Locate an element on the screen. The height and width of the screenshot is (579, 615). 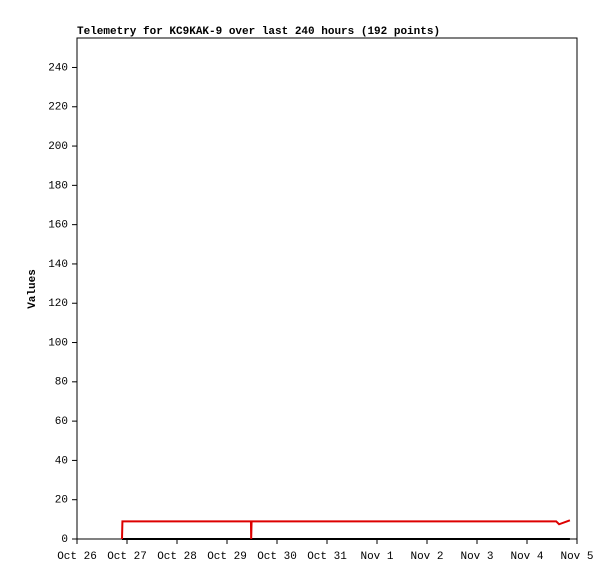
y-tick-label: 100 is located at coordinates (58, 343).